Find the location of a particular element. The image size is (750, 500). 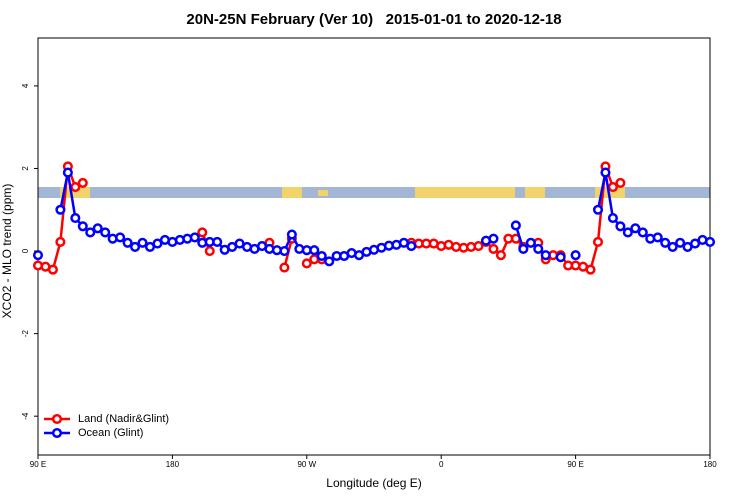

legend-label: Ocean (Glint) is located at coordinates (110, 433).